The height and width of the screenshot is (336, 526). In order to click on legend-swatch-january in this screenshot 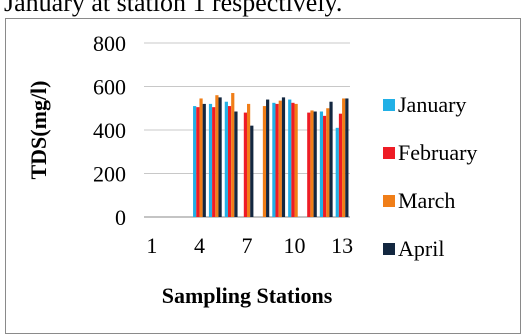, I will do `click(389, 105)`.